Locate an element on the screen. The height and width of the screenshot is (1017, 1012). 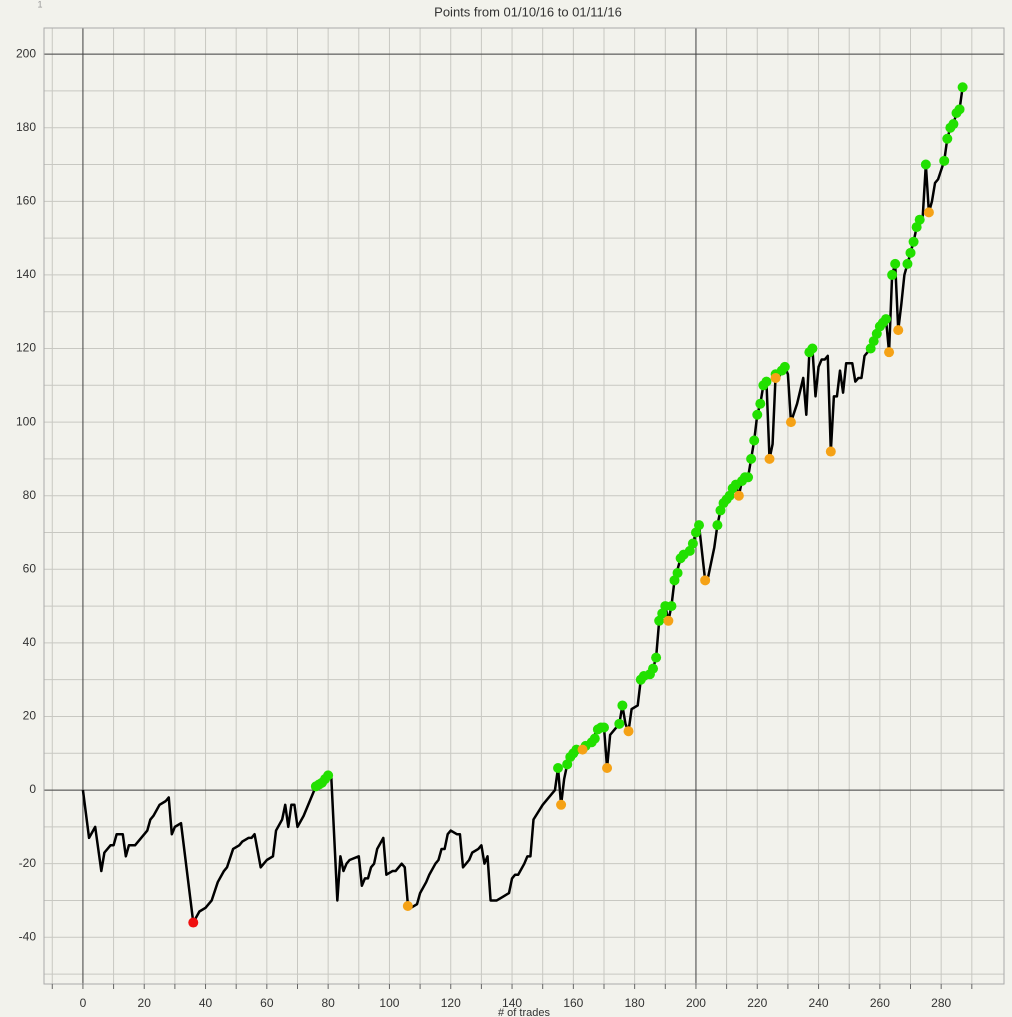
x-tick-label: 40 is located at coordinates (206, 1003).